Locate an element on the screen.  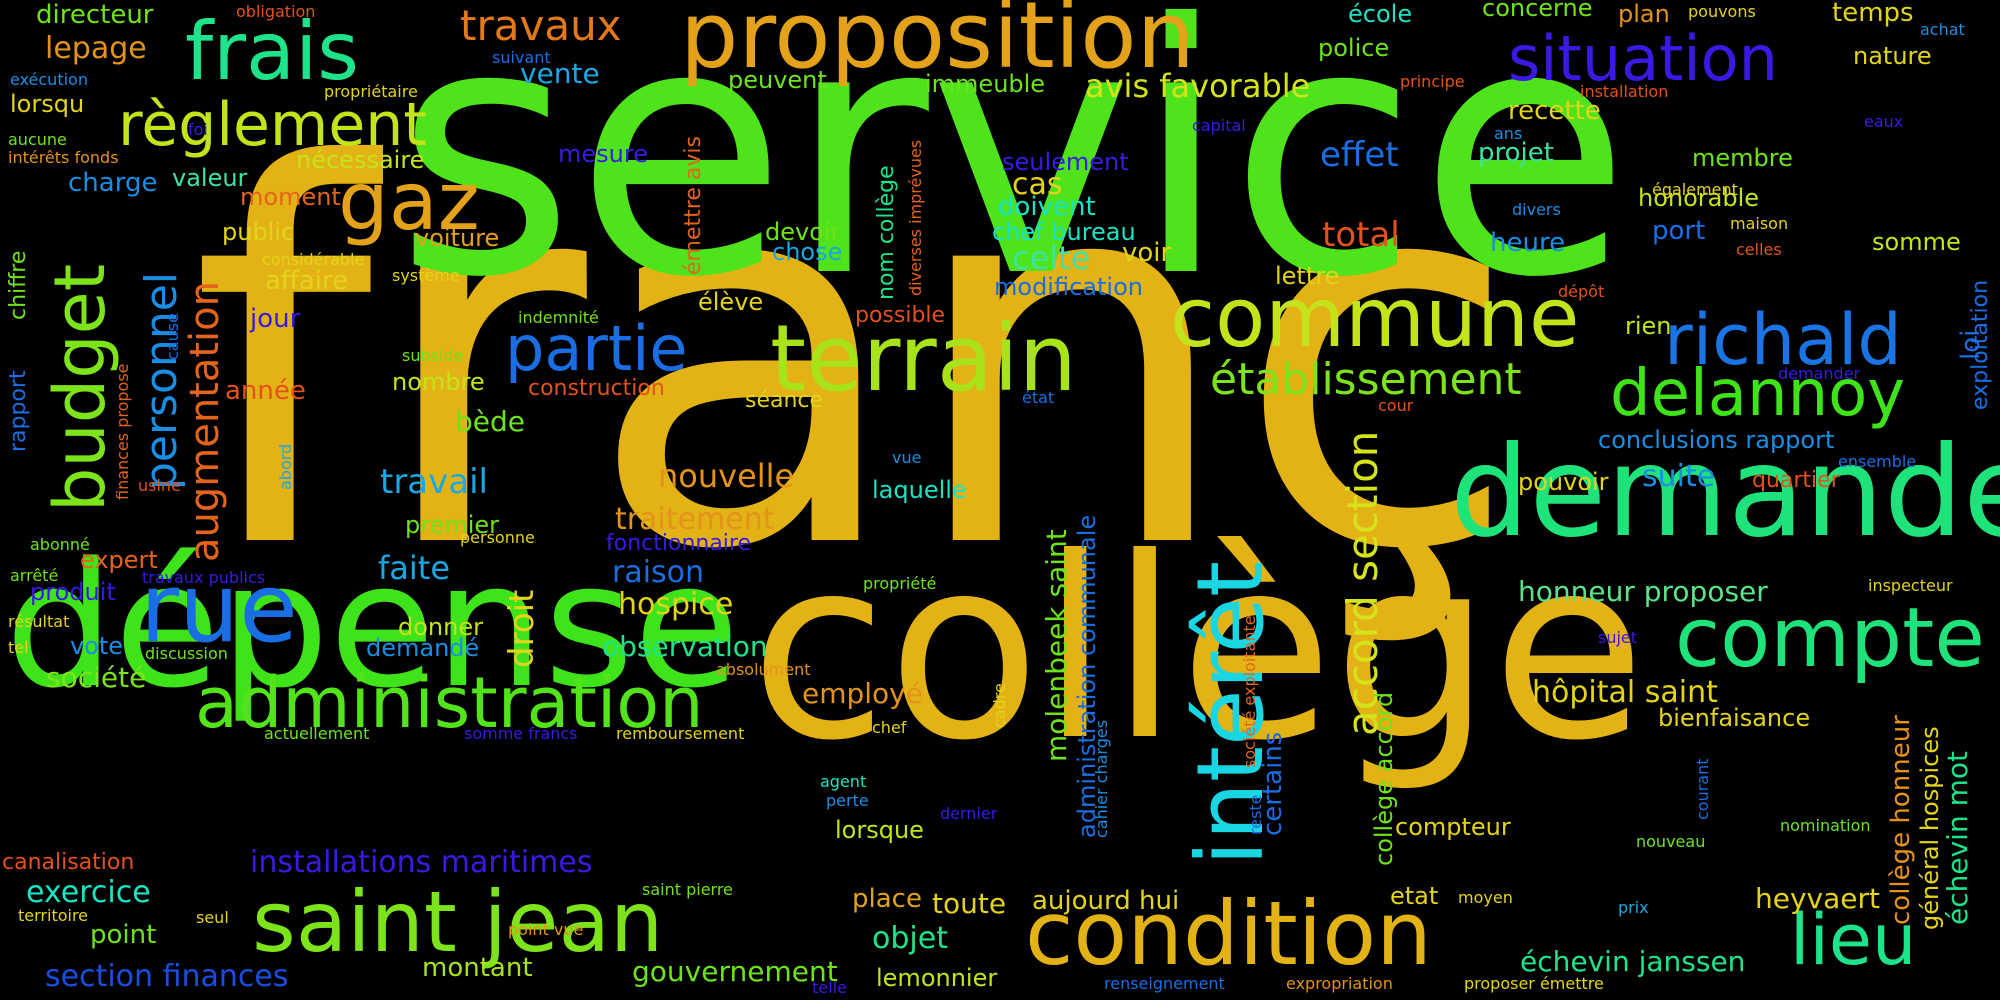
word: construction is located at coordinates (596, 388).